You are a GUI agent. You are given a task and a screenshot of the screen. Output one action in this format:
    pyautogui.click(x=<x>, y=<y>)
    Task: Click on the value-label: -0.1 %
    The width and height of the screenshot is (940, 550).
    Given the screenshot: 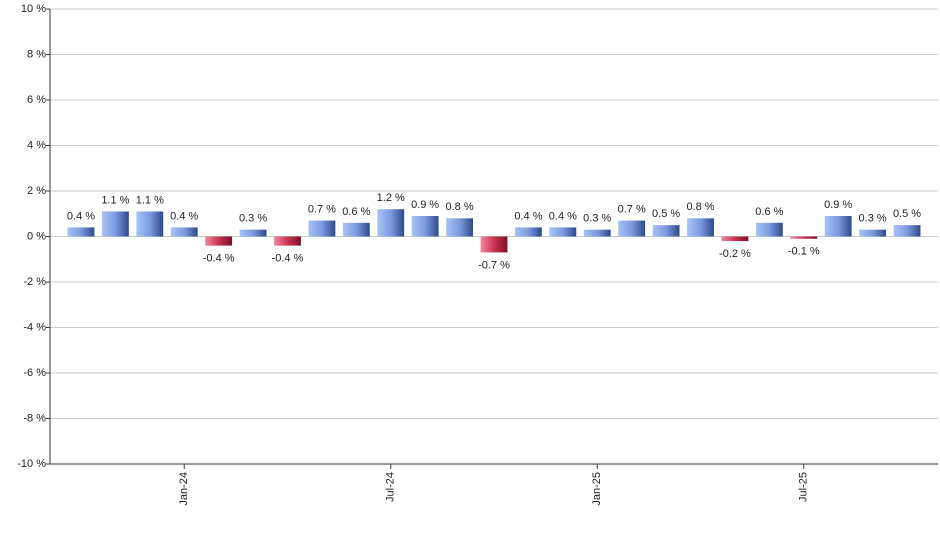 What is the action you would take?
    pyautogui.click(x=804, y=252)
    